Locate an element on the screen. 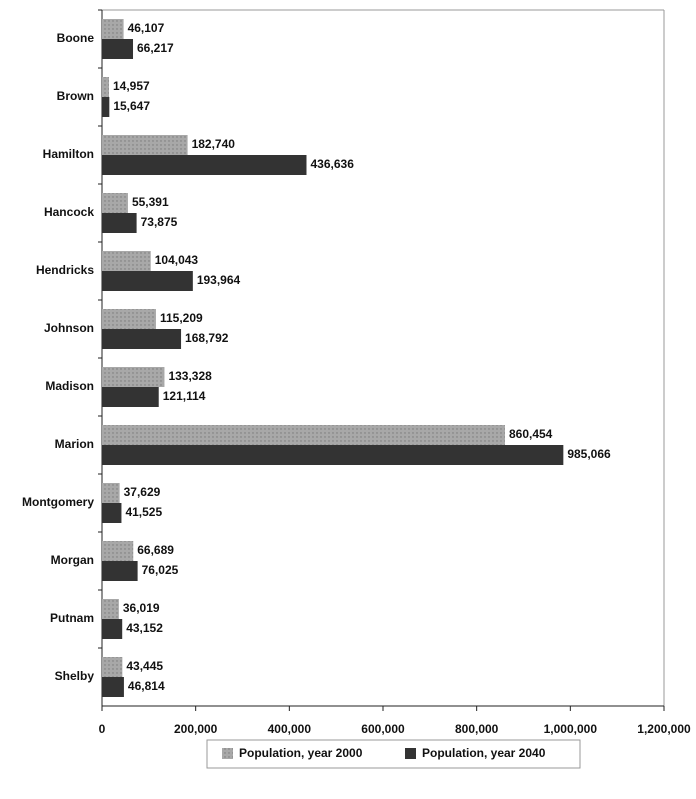 The height and width of the screenshot is (799, 696). value-label: 860,454 is located at coordinates (531, 434).